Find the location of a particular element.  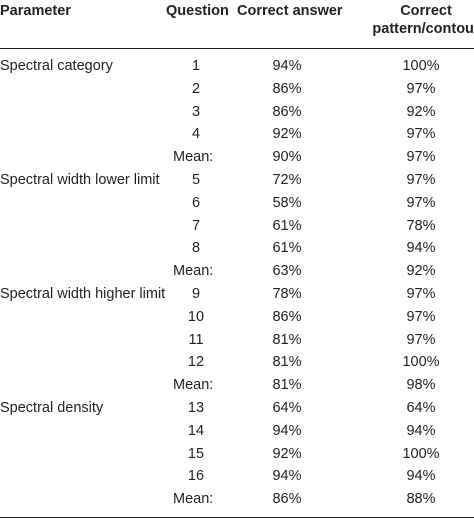

table-row: Mean: 90% 97% is located at coordinates (237, 157).